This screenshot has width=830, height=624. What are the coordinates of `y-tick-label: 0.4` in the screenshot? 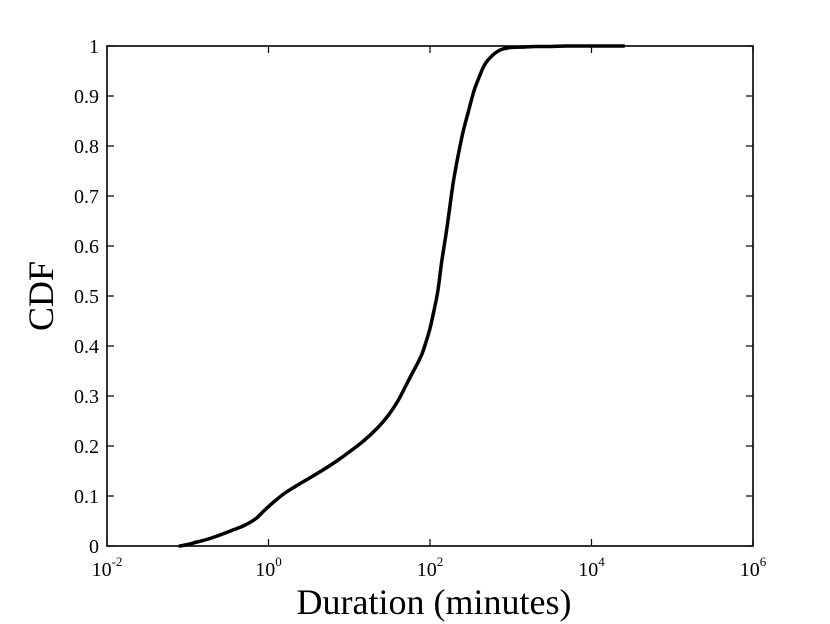 It's located at (86, 347).